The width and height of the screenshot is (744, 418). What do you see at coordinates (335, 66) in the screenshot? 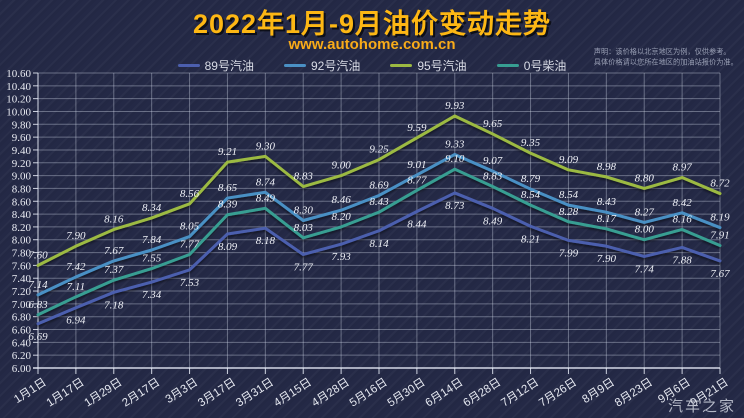
I see `legend-item-label: 92号汽油` at bounding box center [335, 66].